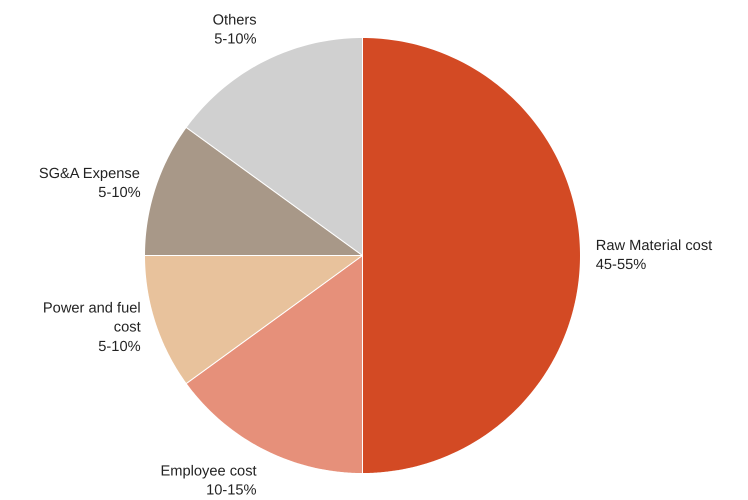 This screenshot has height=500, width=748. Describe the element at coordinates (89, 184) in the screenshot. I see `slice-label: SG&A Expense 5-10%` at that location.